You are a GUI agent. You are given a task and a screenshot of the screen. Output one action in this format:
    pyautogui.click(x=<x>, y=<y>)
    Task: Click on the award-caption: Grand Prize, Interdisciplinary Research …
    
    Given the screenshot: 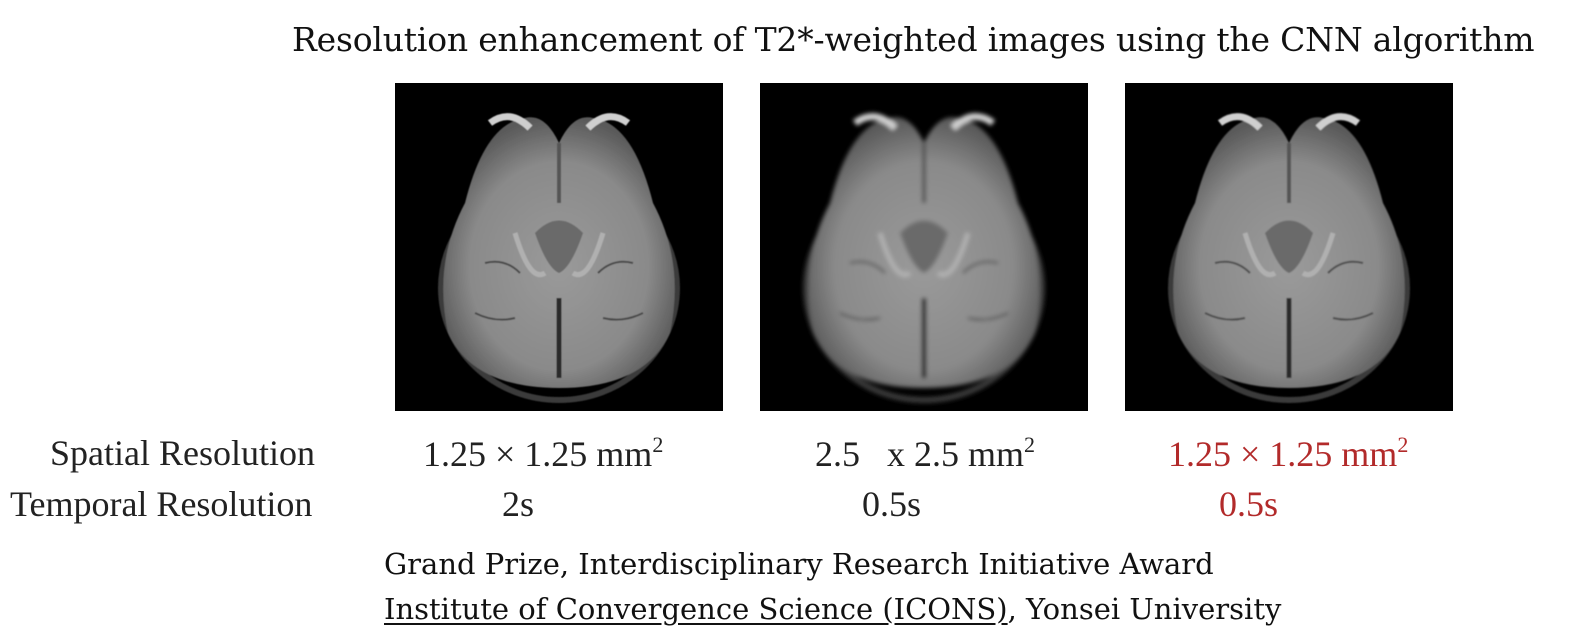 What is the action you would take?
    pyautogui.click(x=799, y=564)
    